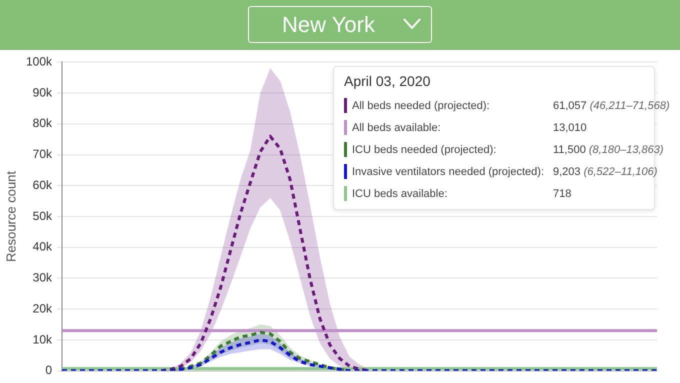  What do you see at coordinates (42, 92) in the screenshot?
I see `y-tick-label: 90k` at bounding box center [42, 92].